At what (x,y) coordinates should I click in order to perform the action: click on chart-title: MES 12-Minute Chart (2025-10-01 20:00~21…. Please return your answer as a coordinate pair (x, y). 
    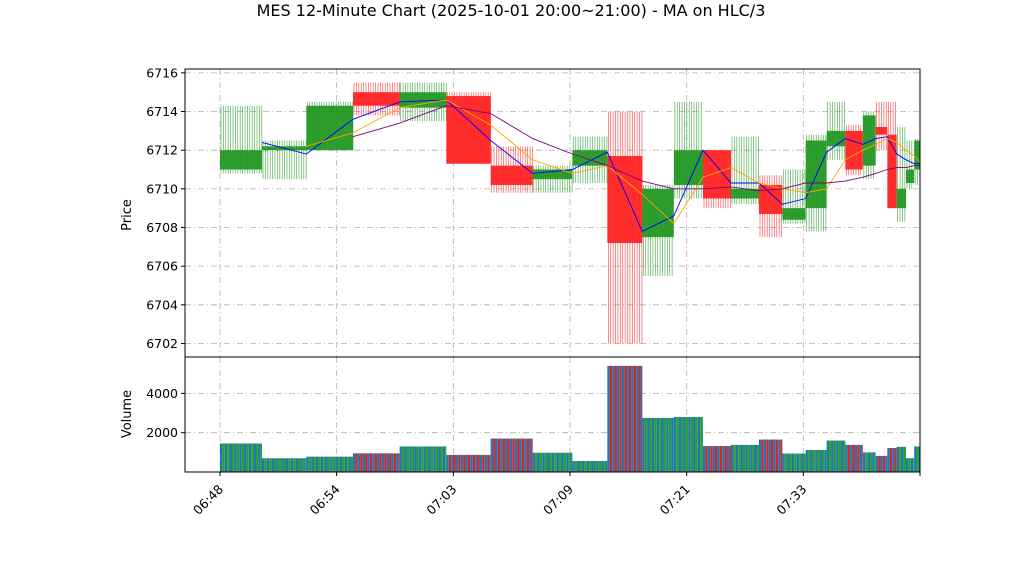
    Looking at the image, I should click on (511, 10).